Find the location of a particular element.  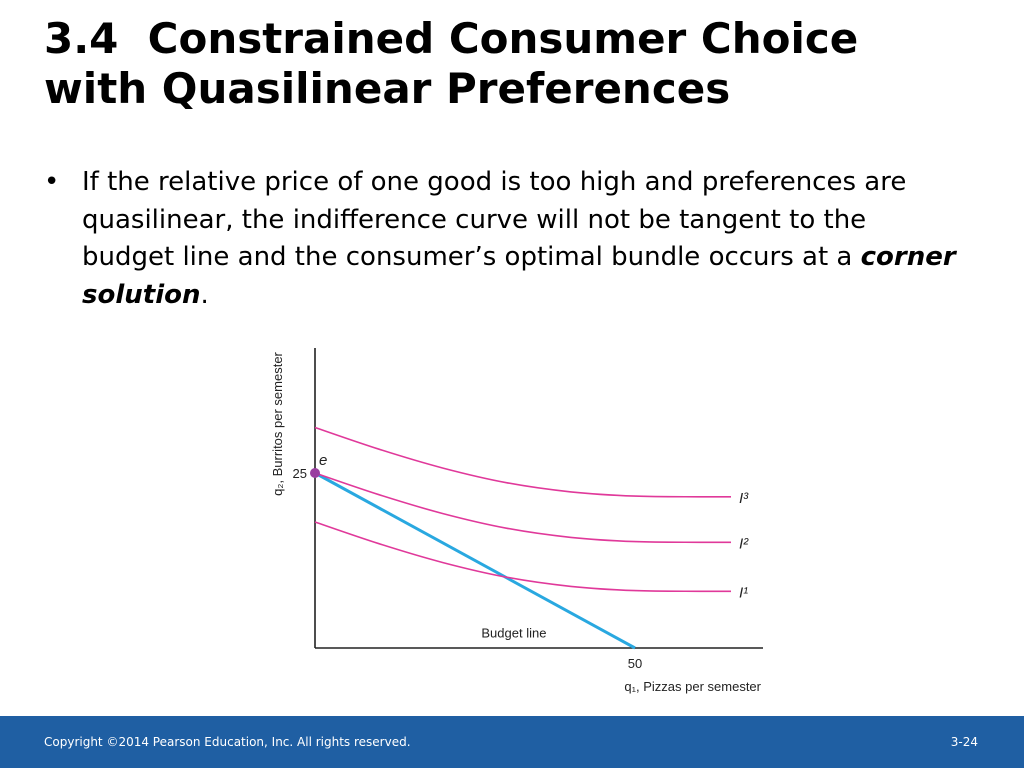

y-tick-label-25: 25 is located at coordinates (300, 473).